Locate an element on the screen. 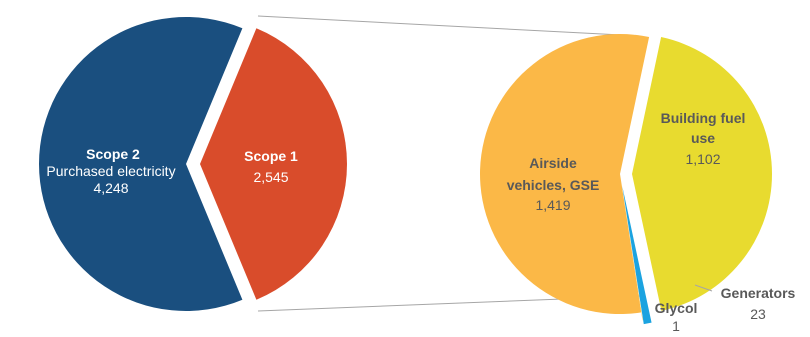 The image size is (810, 337). label-airside-value: 1,419 is located at coordinates (552, 205).